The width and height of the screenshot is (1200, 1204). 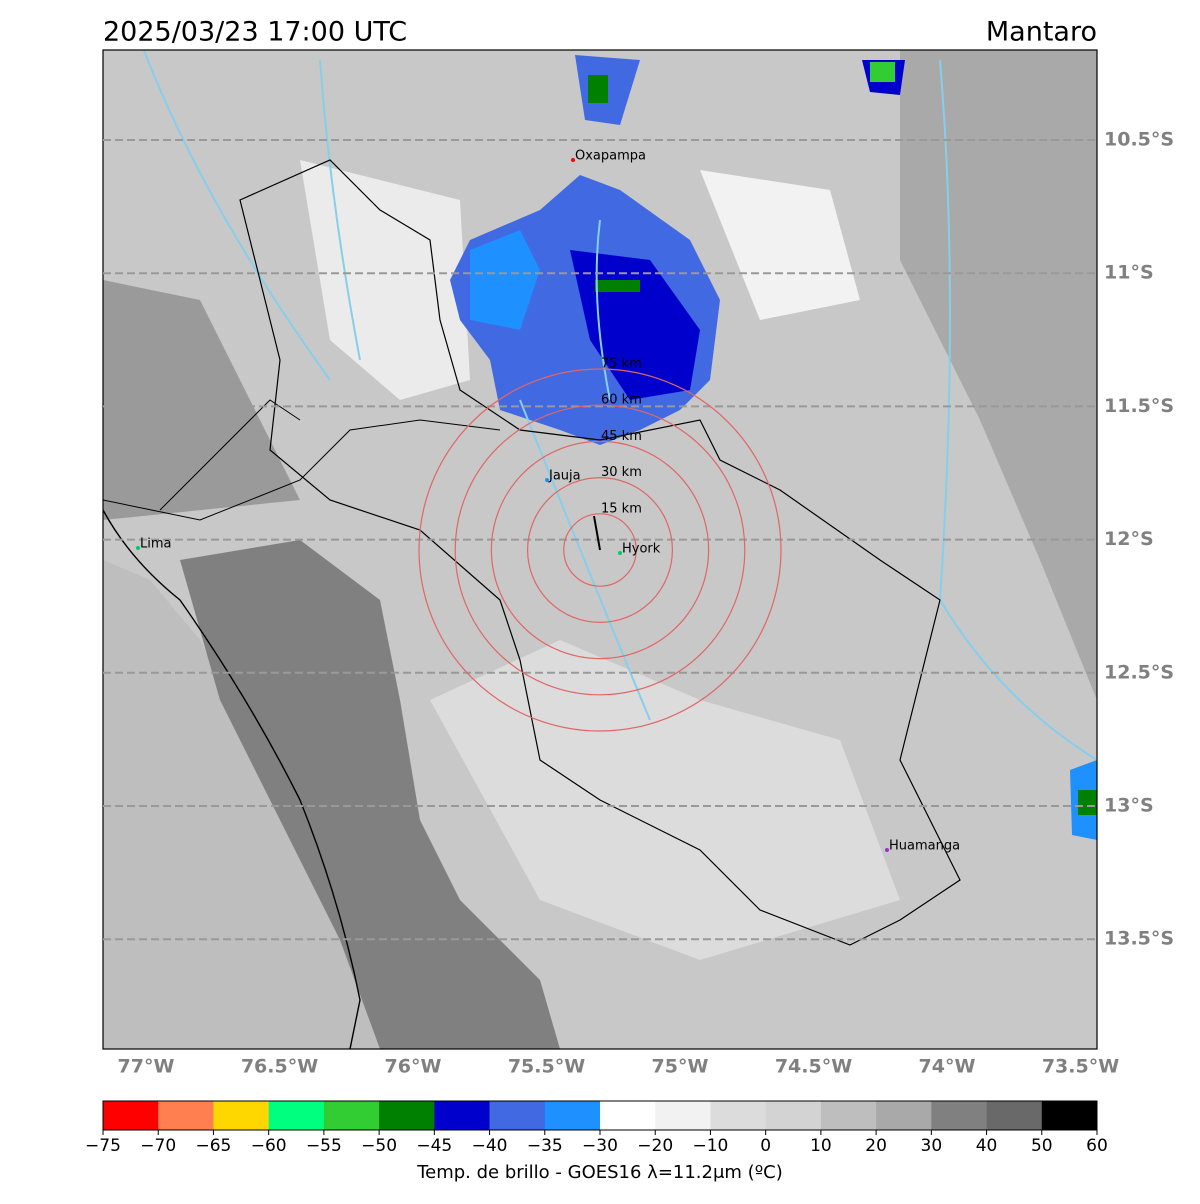 What do you see at coordinates (599, 1172) in the screenshot?
I see `colorbar-label: Temp. de brillo - GOES16 λ=11.2μm (ºC)` at bounding box center [599, 1172].